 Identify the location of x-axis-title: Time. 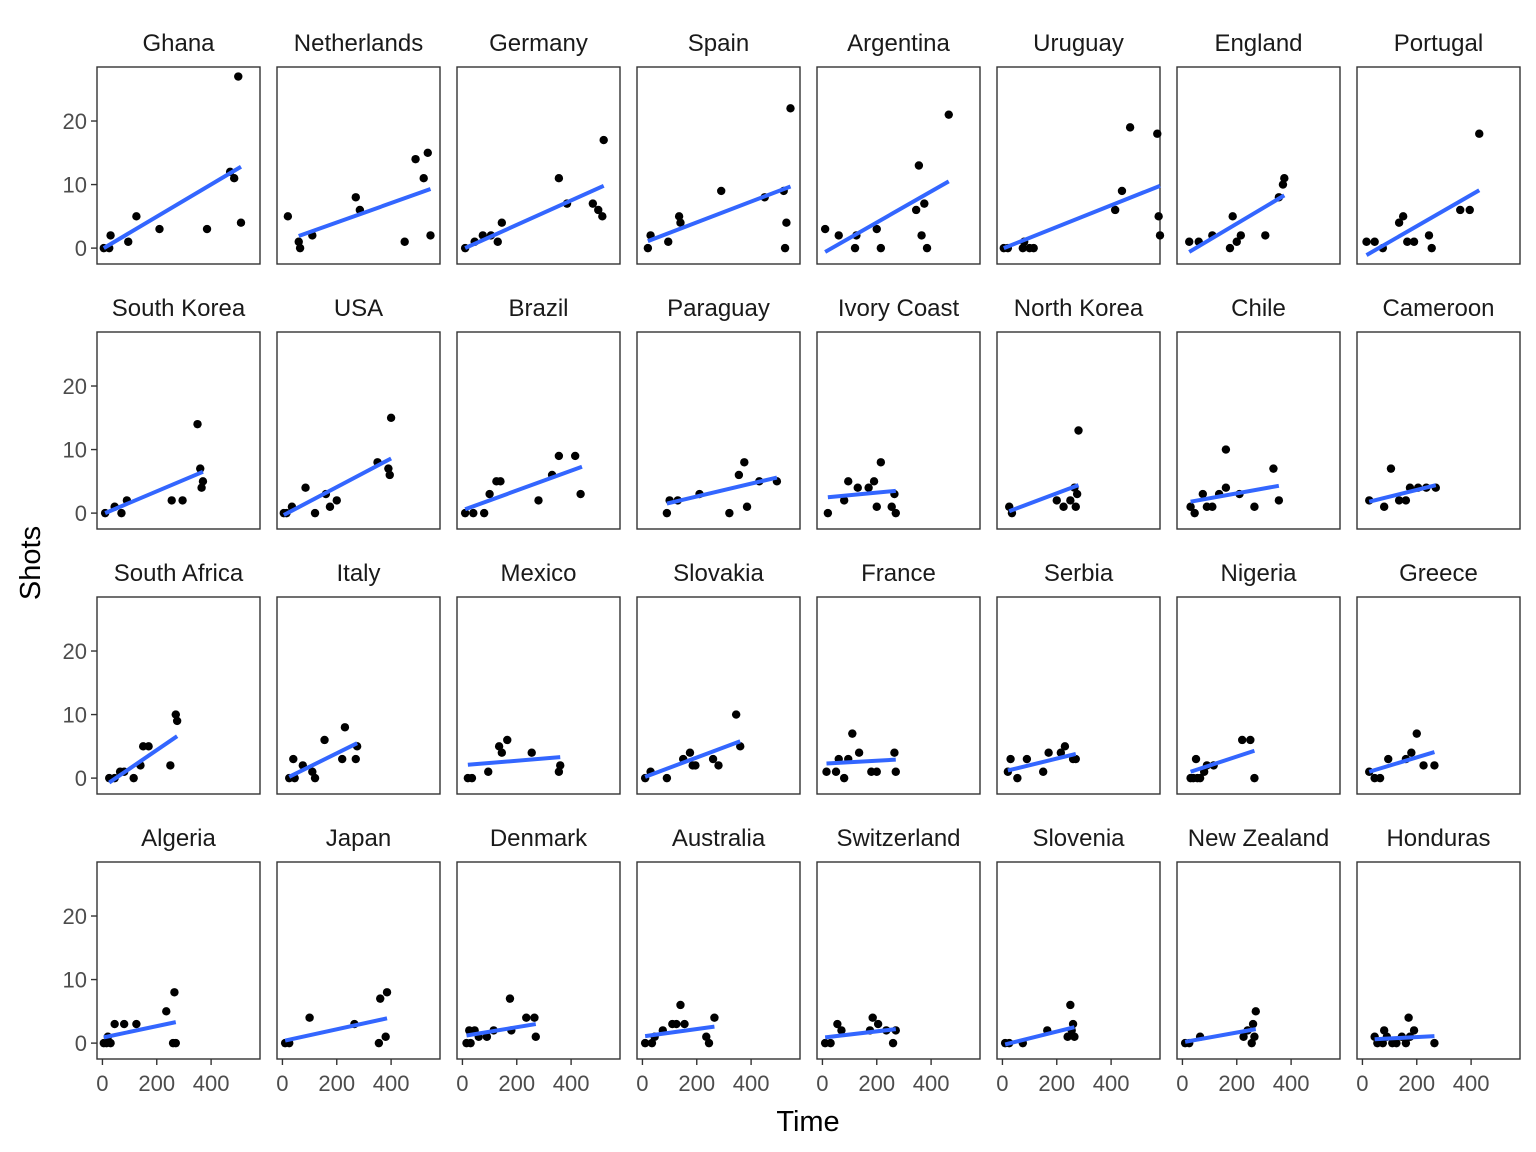
(807, 1122).